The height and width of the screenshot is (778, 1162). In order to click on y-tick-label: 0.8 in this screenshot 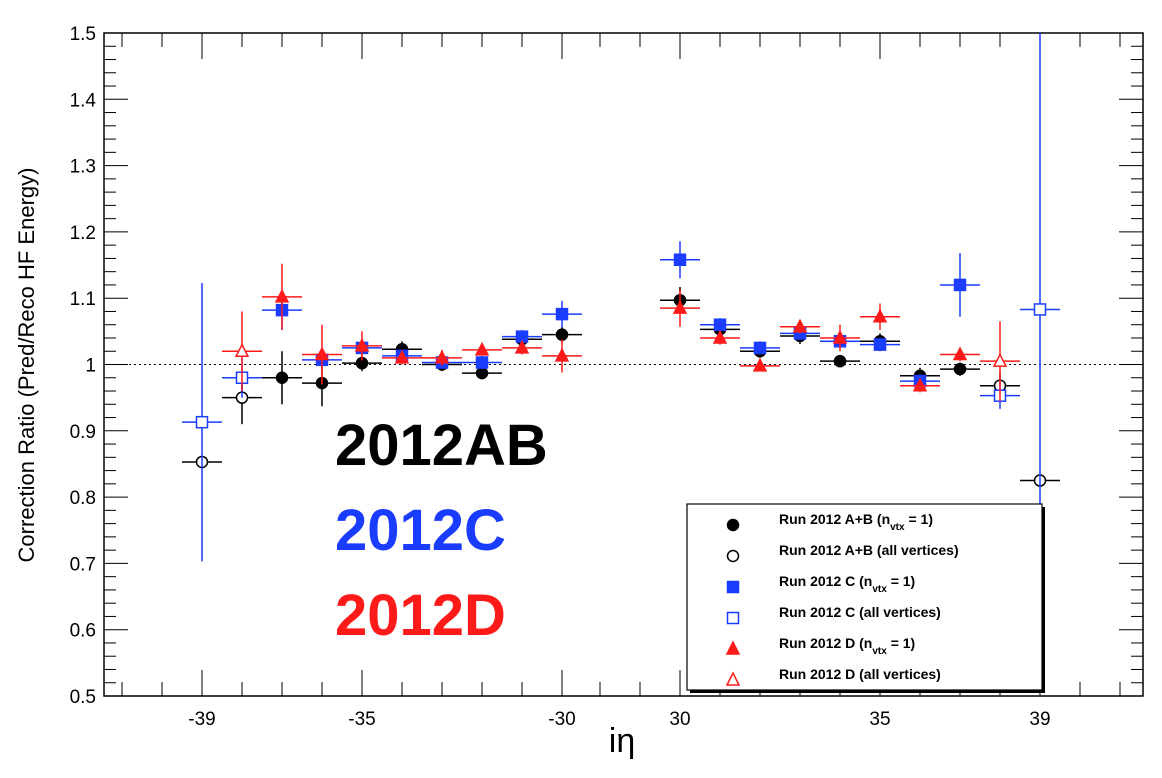, I will do `click(83, 498)`.